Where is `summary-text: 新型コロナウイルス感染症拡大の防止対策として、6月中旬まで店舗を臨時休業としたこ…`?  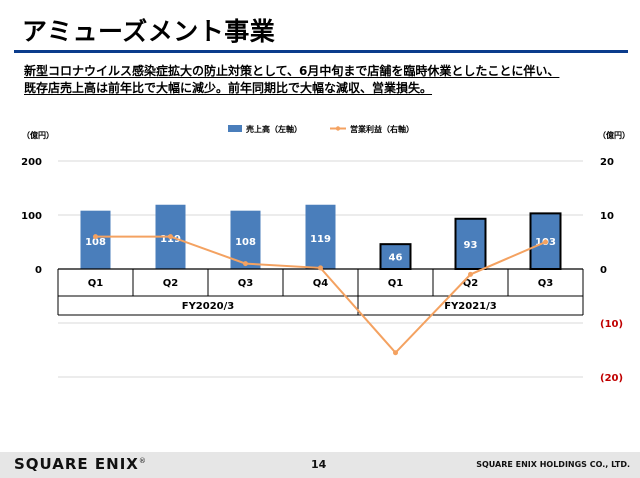
summary-text: 新型コロナウイルス感染症拡大の防止対策として、6月中旬まで店舗を臨時休業としたこ… is located at coordinates (324, 80).